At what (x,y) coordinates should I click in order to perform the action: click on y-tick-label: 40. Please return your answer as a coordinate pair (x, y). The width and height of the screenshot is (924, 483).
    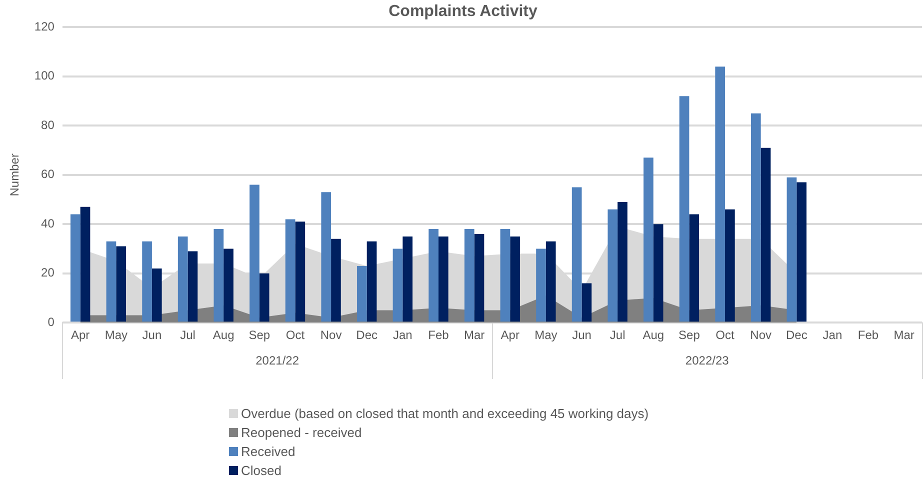
    Looking at the image, I should click on (48, 223).